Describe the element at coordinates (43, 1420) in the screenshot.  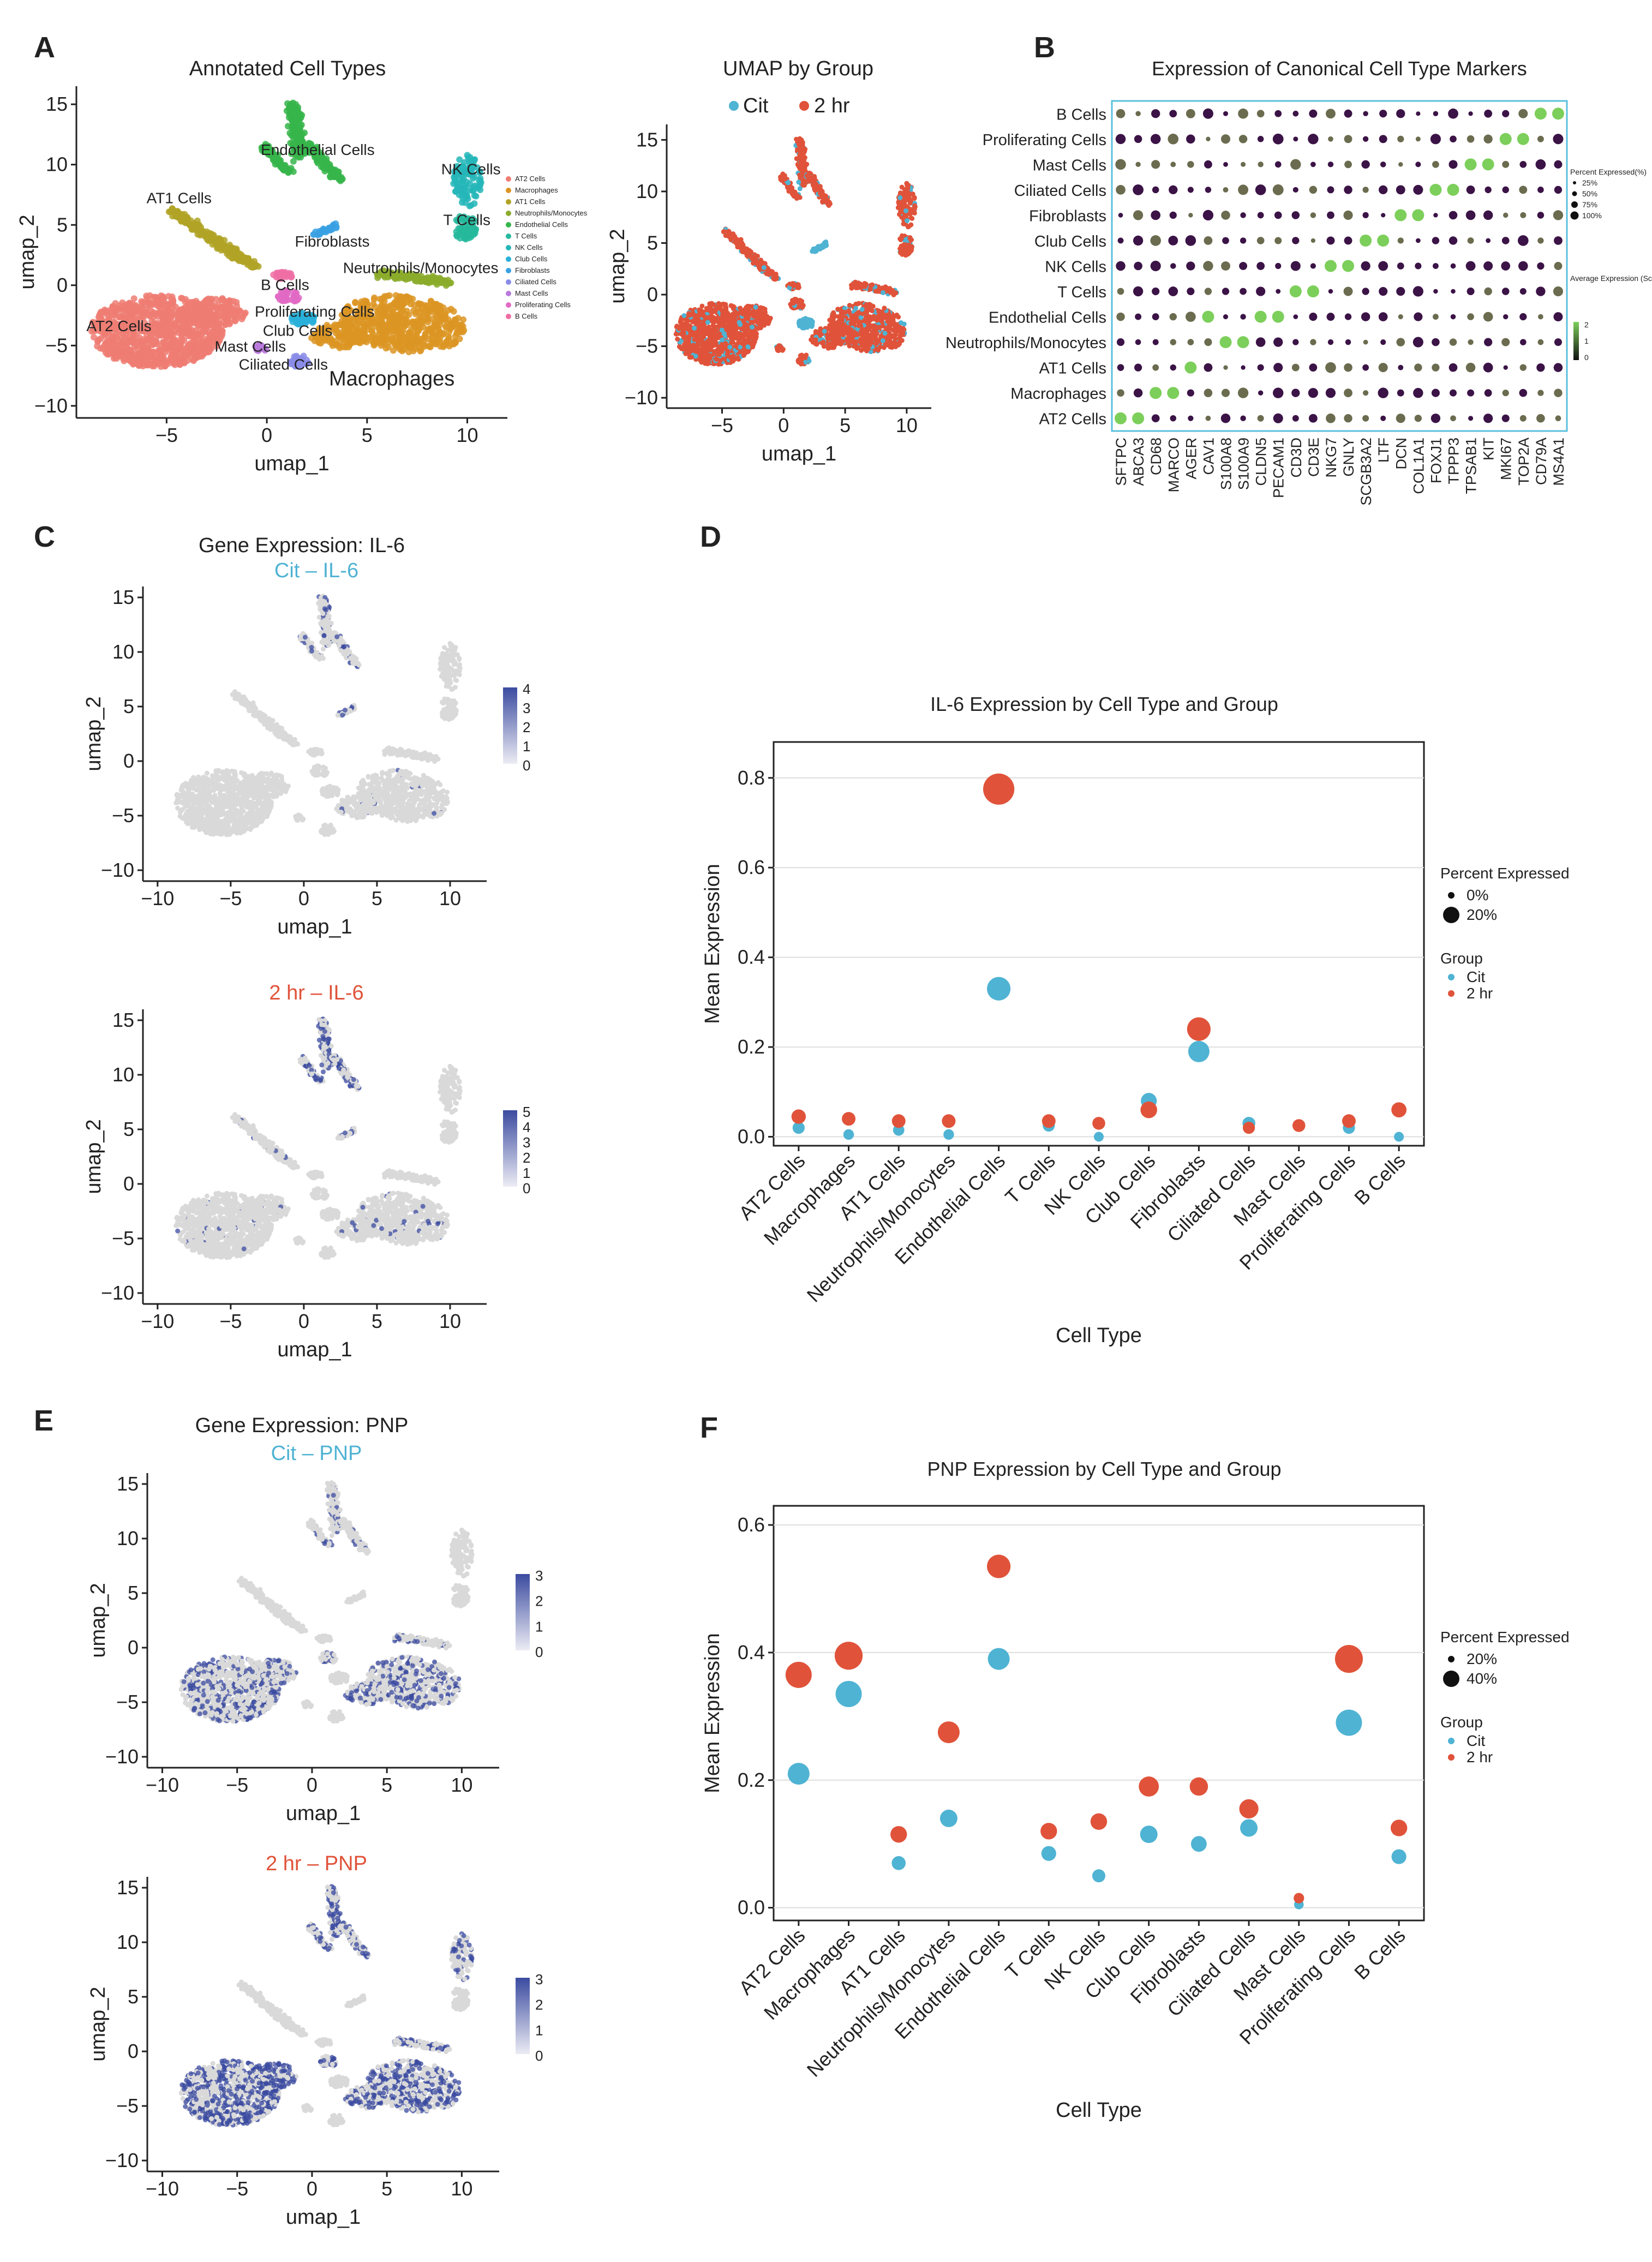
I see `panel-letter: E` at that location.